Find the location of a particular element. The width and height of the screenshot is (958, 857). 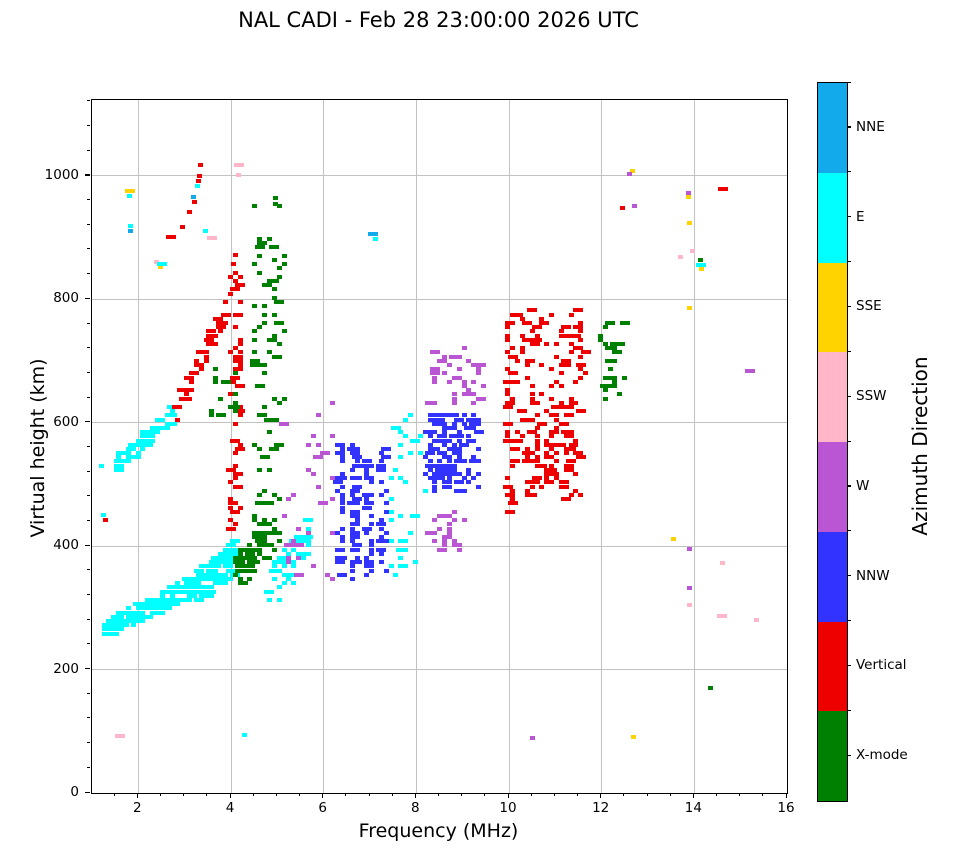

grid-line-y is located at coordinates (439, 176).